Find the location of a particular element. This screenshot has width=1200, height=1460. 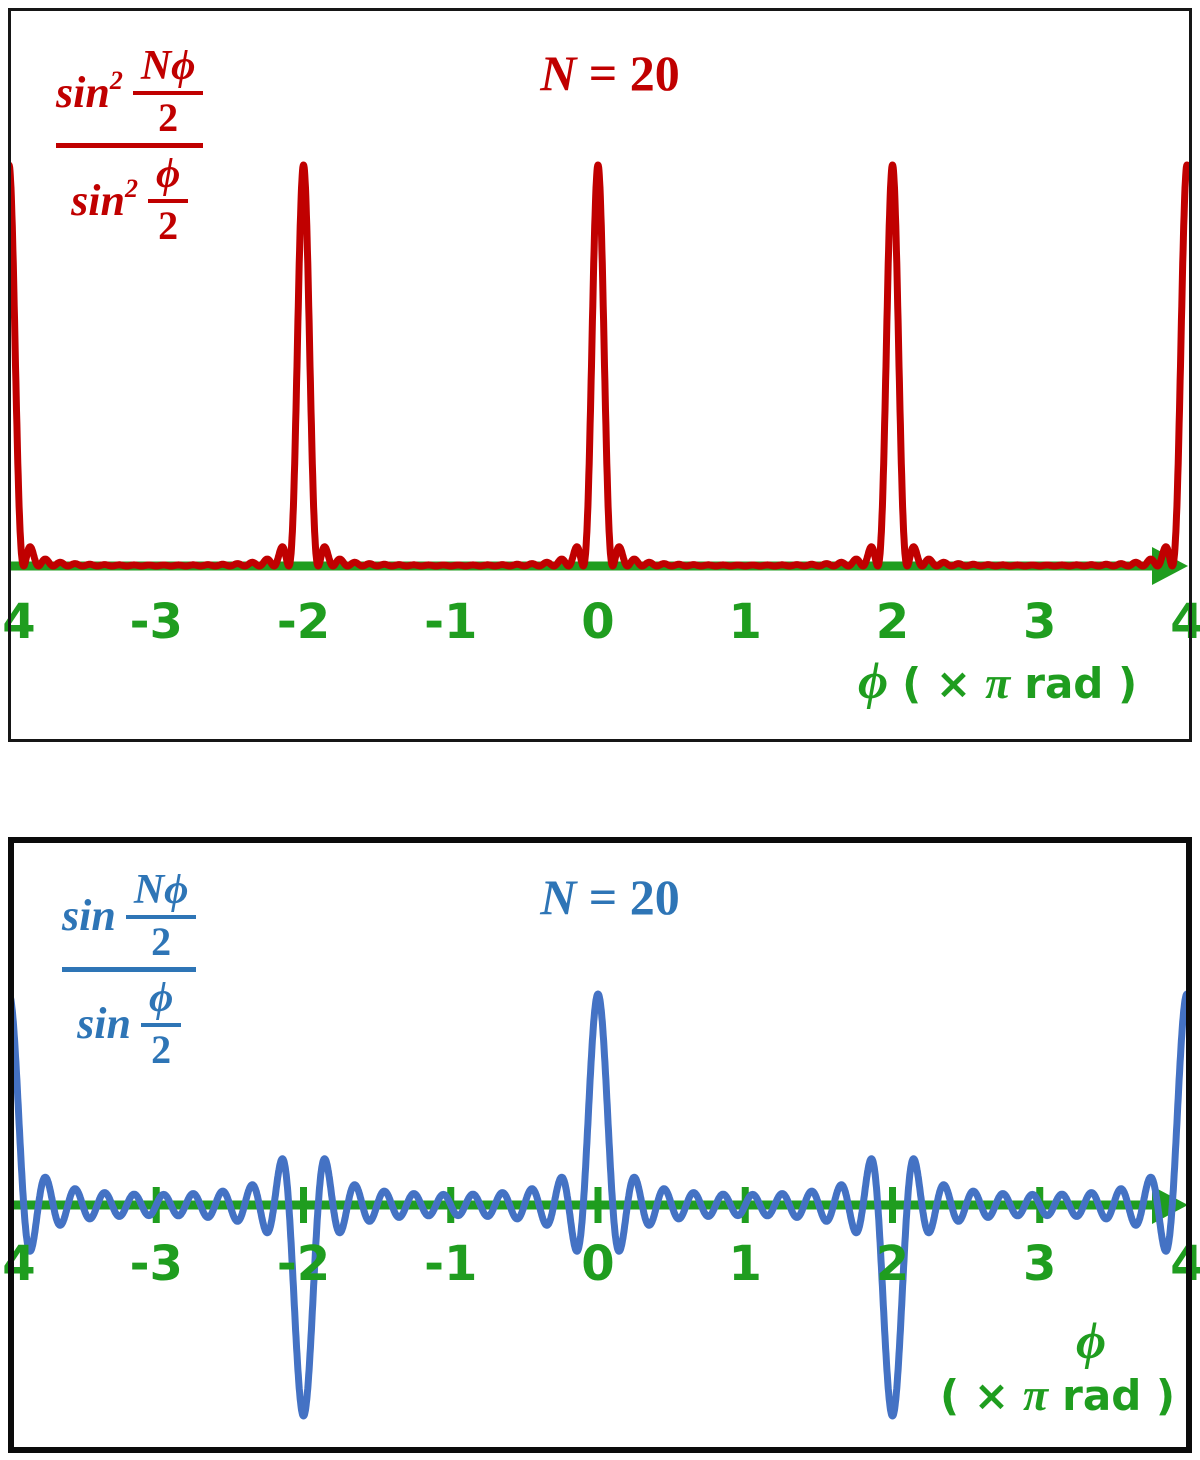

x-axis-label-unit-amplitude: ( × π rad ) is located at coordinates (1057, 1395).